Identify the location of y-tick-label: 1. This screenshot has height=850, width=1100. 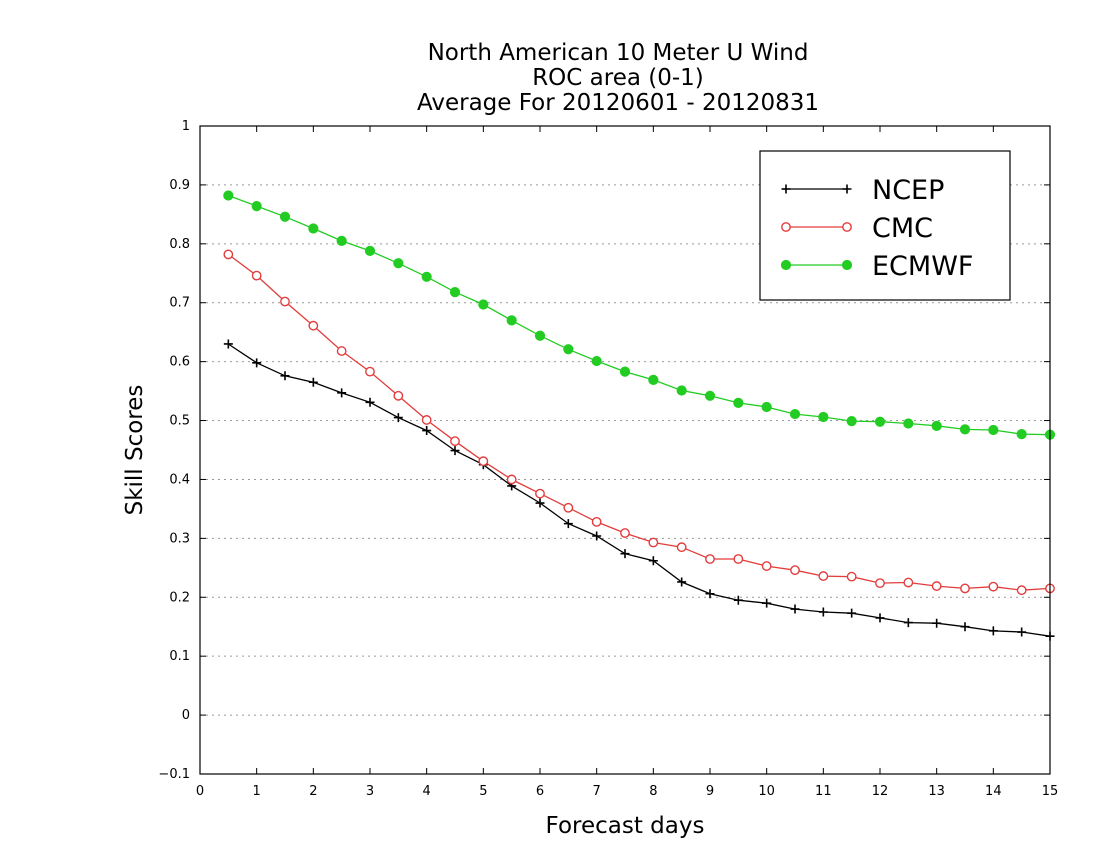
(186, 126).